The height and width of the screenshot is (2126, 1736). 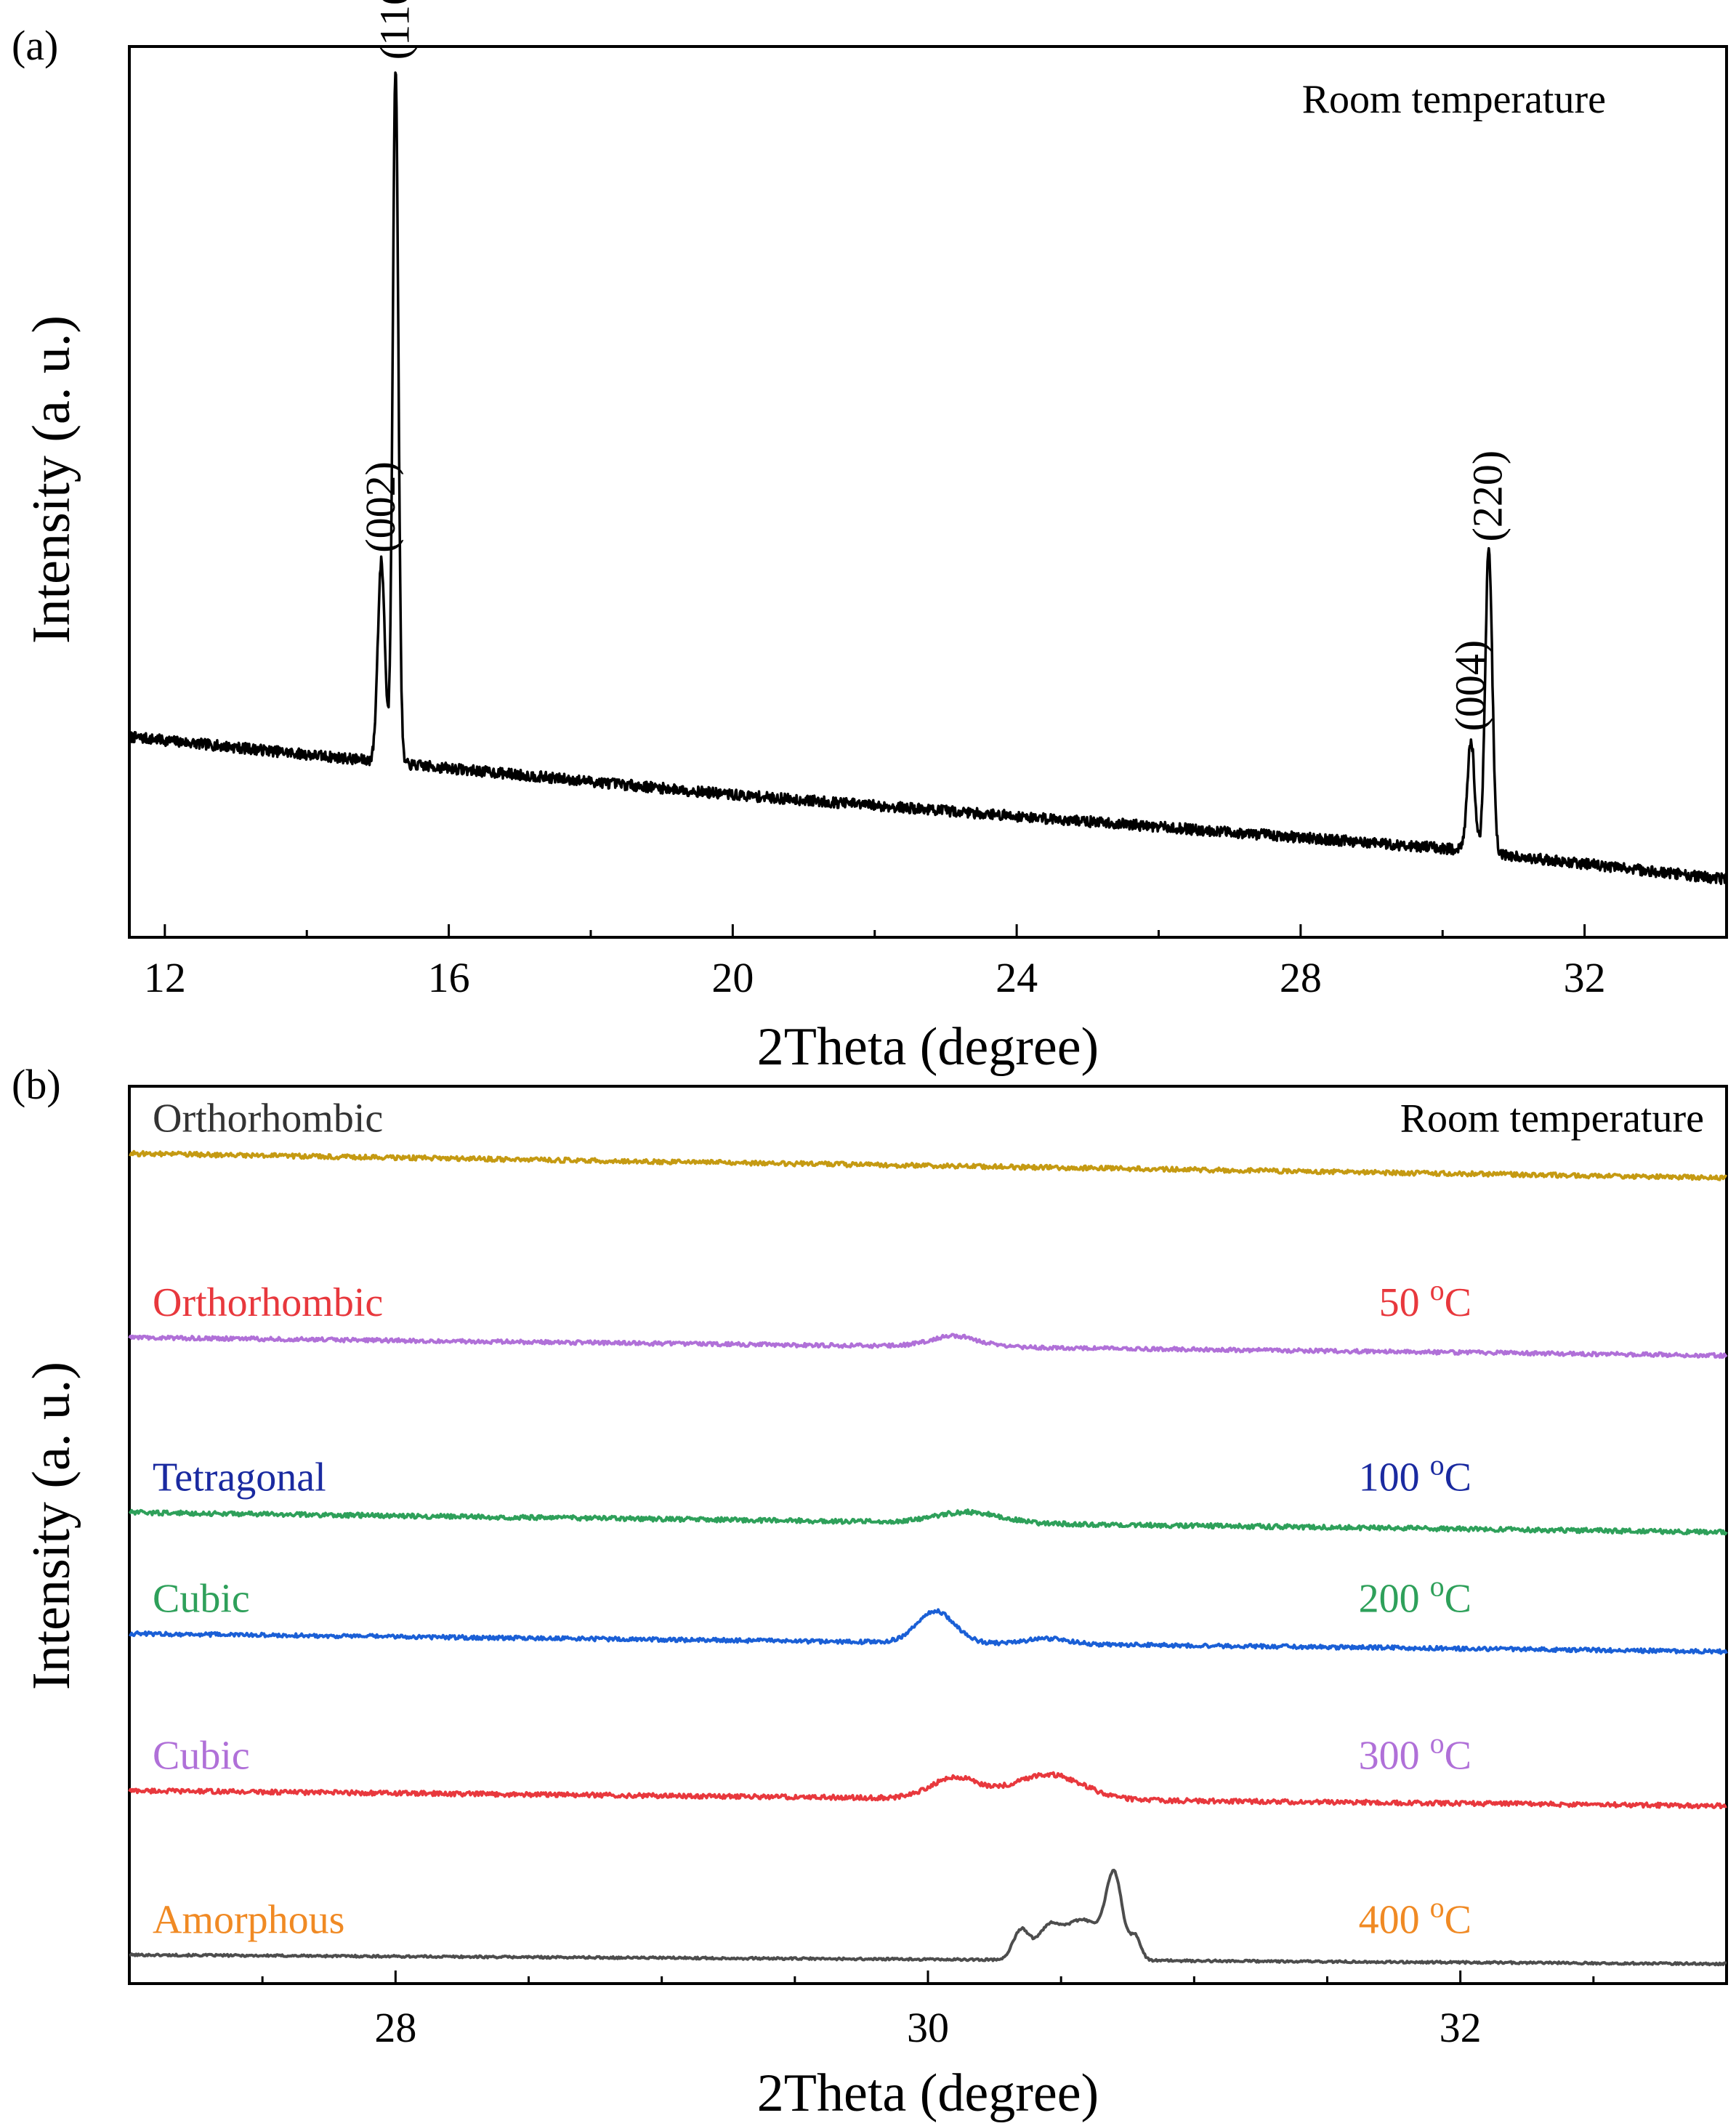 What do you see at coordinates (946, 930) in the screenshot?
I see `panel-a-x-ticks` at bounding box center [946, 930].